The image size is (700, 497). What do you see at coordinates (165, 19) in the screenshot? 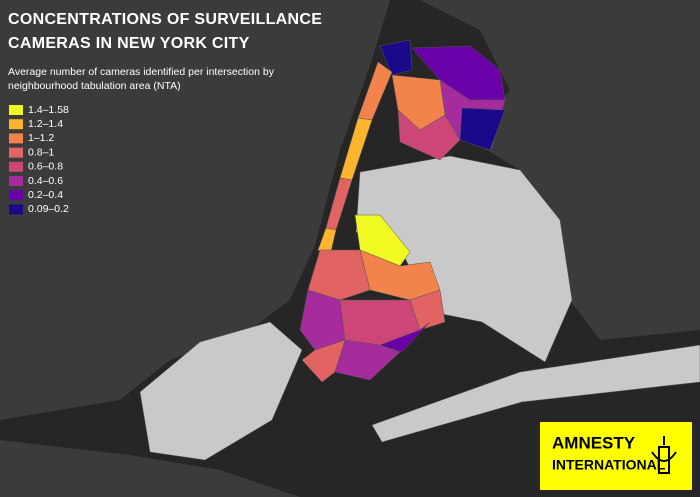
I see `title-line: CONCENTRATIONS OF SURVEILLANCE` at bounding box center [165, 19].